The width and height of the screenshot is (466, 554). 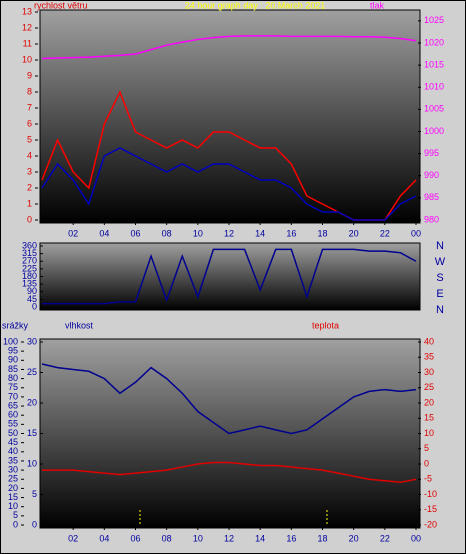 What do you see at coordinates (325, 325) in the screenshot?
I see `temp-label: teplota` at bounding box center [325, 325].